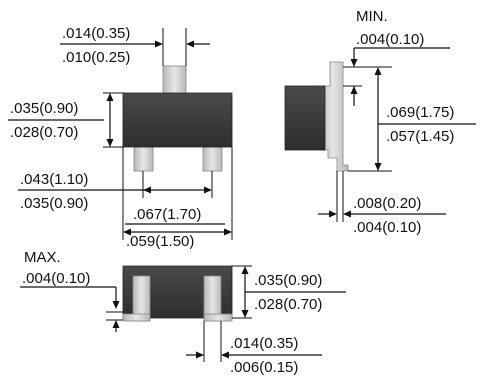 This screenshot has width=482, height=381. What do you see at coordinates (160, 241) in the screenshot?
I see `lead-span-min: .059(1.50)` at bounding box center [160, 241].